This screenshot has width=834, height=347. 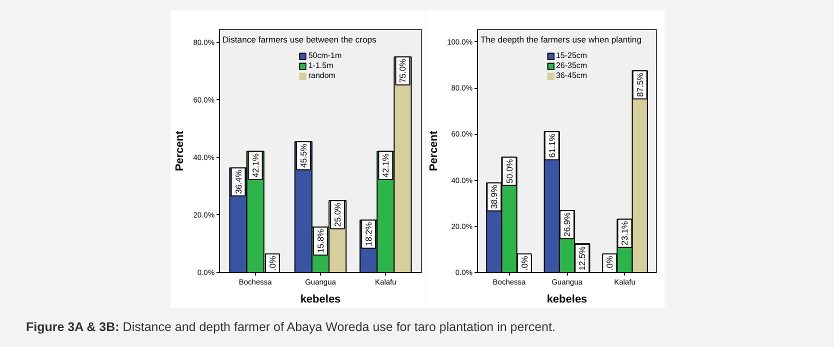 I want to click on data-label: 75.0%, so click(x=403, y=70).